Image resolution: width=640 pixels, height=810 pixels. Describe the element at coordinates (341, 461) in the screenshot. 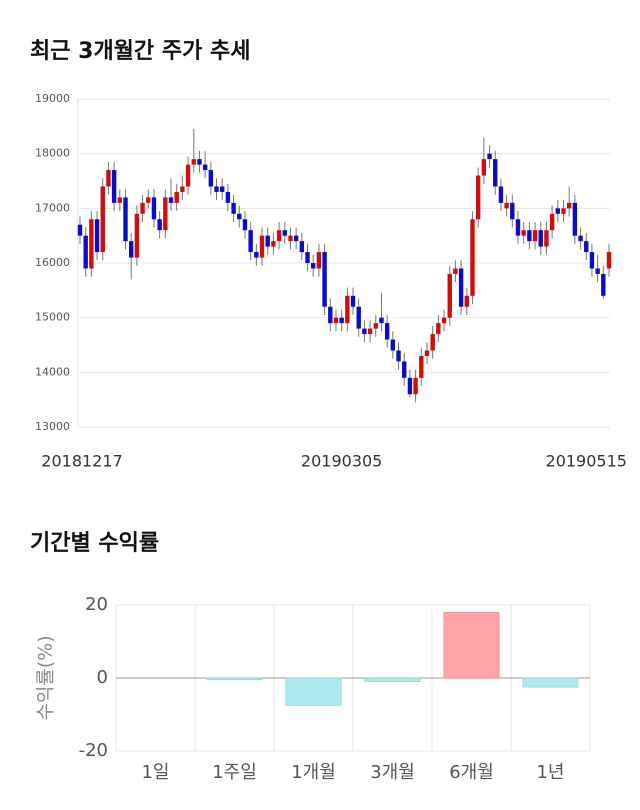

I see `x-tick-label: 20190305` at that location.